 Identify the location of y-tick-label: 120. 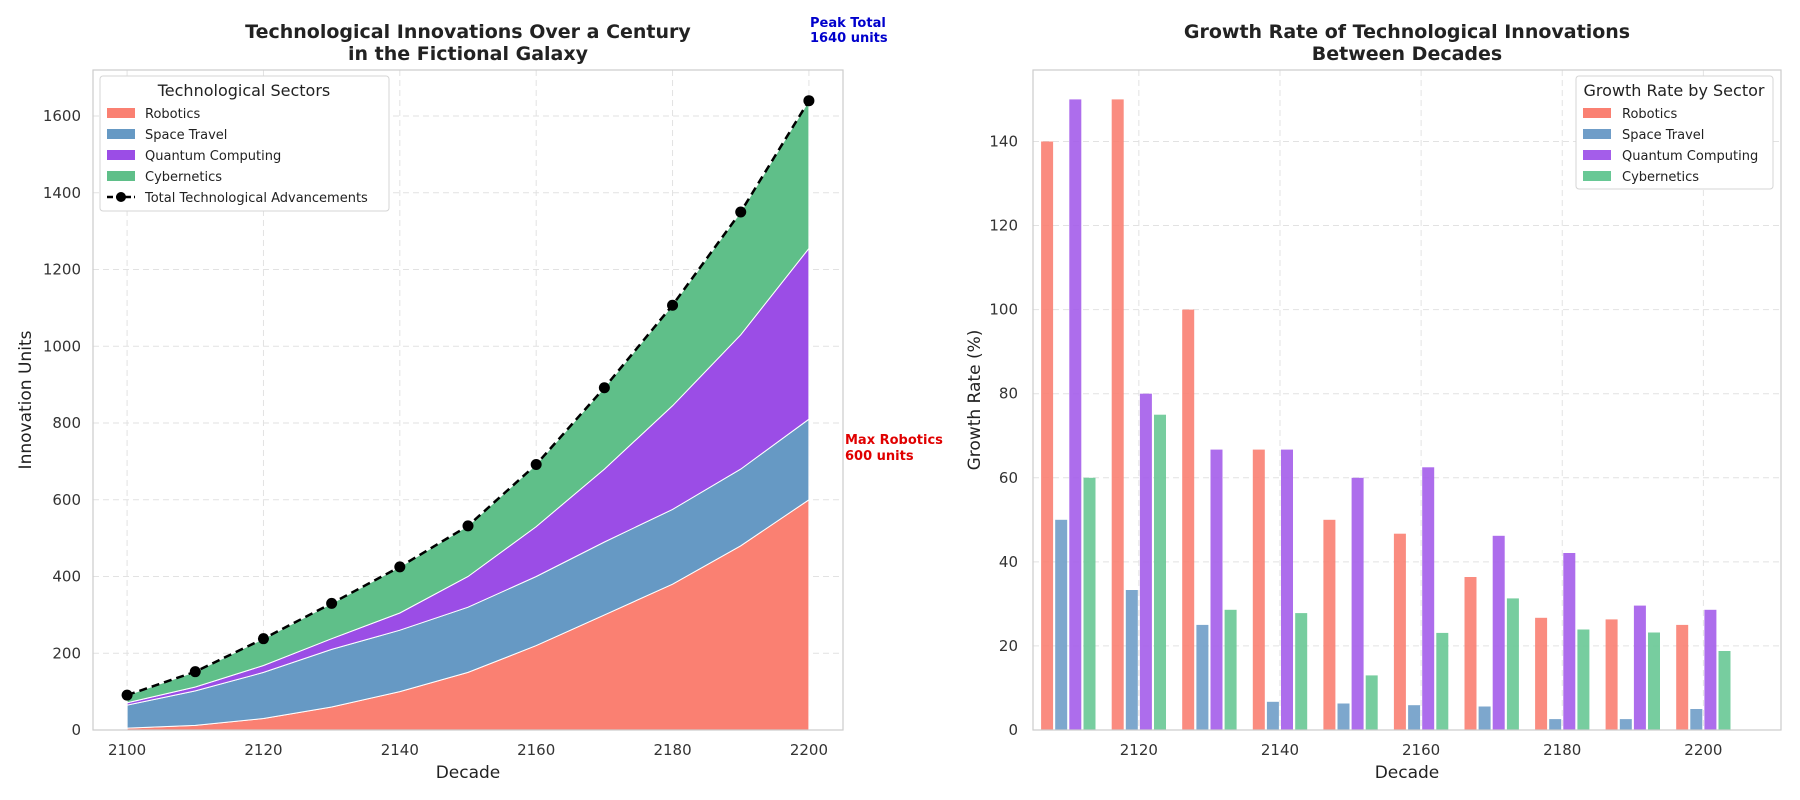
(1003, 226).